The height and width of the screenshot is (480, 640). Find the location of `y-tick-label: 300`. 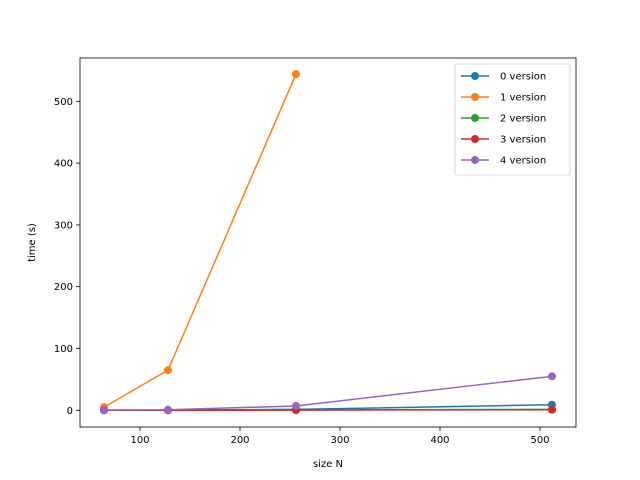

y-tick-label: 300 is located at coordinates (63, 225).